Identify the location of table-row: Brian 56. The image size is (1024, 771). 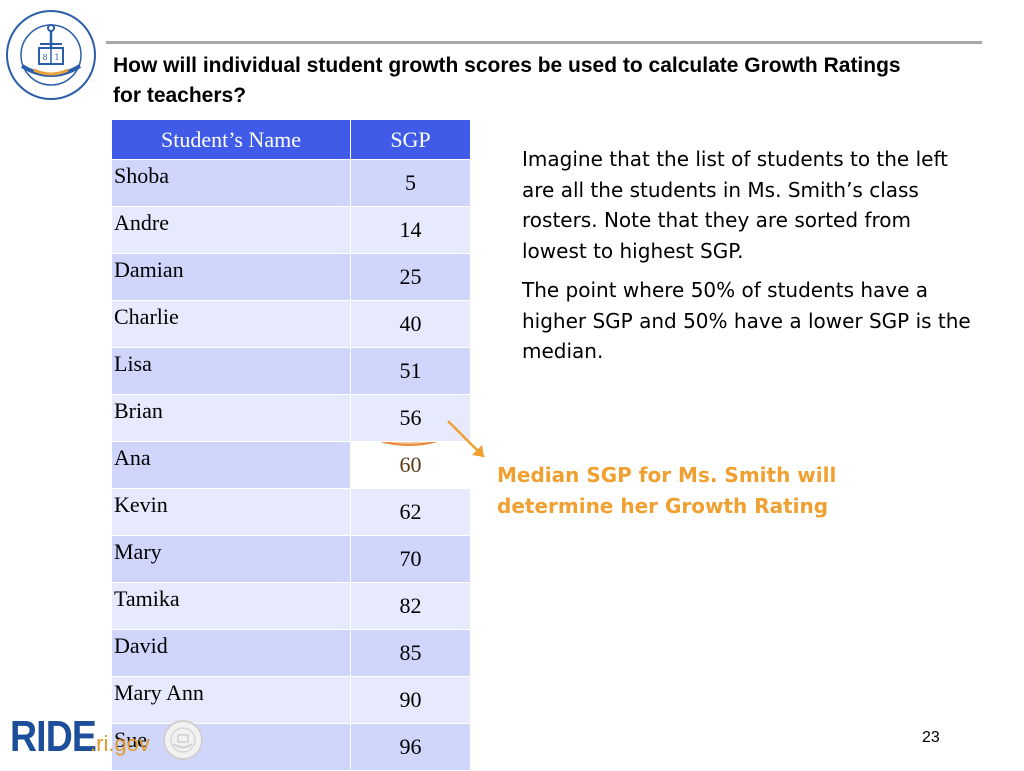
(291, 418).